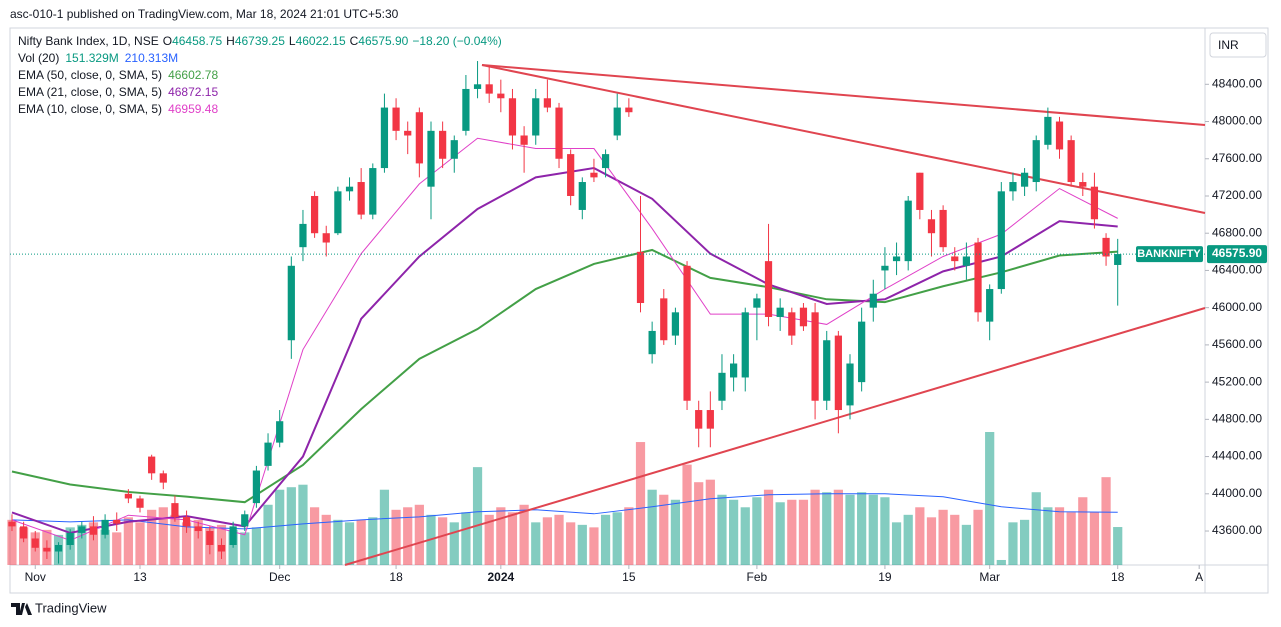 The height and width of the screenshot is (627, 1281). I want to click on ema-value: 46872.15, so click(193, 92).